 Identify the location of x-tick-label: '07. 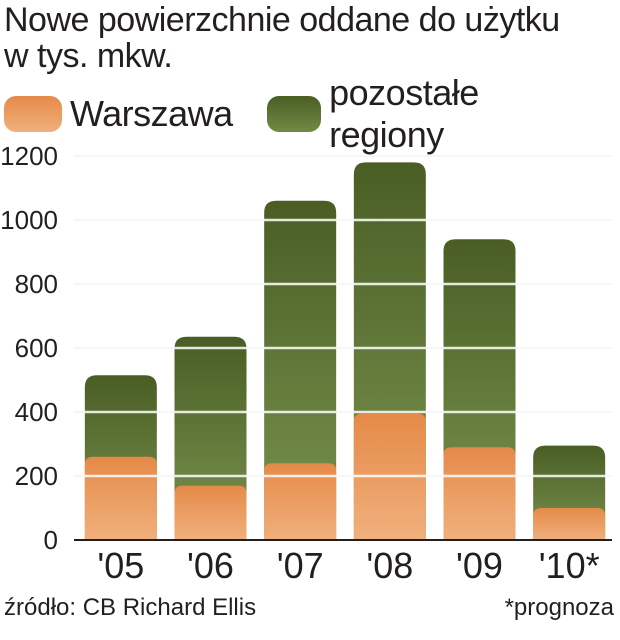
(300, 565).